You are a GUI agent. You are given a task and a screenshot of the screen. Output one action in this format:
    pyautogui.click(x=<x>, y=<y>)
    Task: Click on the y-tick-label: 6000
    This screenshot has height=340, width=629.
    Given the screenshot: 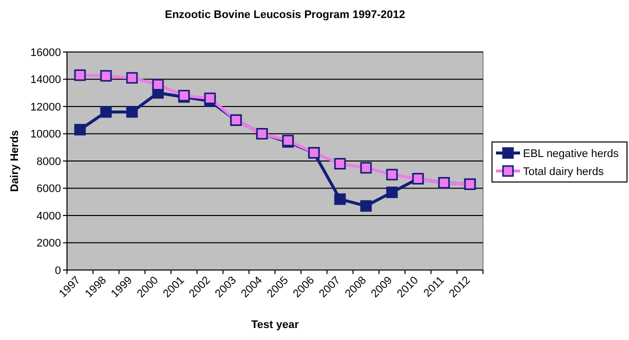 What is the action you would take?
    pyautogui.click(x=48, y=189)
    